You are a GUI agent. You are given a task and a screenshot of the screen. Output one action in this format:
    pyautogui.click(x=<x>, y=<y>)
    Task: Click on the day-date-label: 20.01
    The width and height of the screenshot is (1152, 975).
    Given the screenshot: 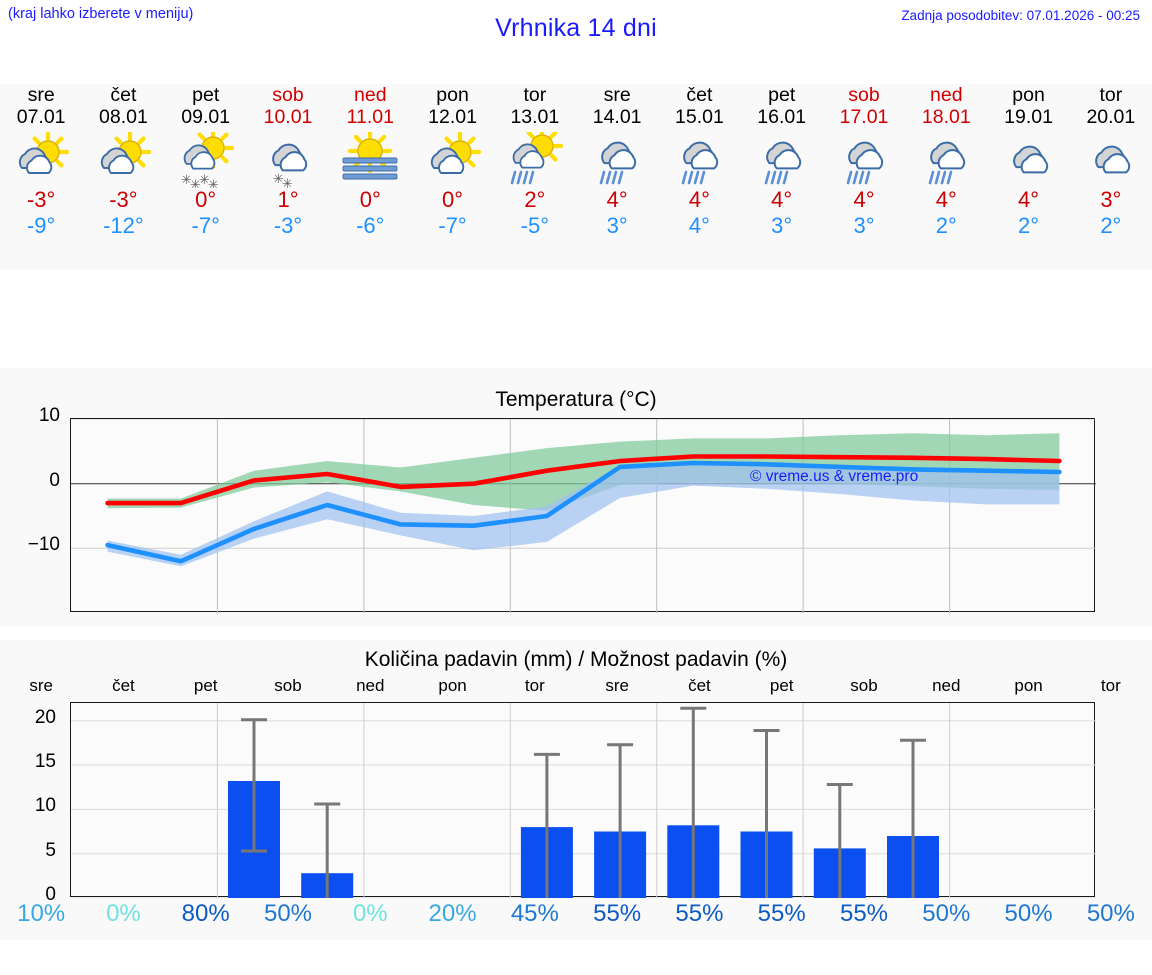 What is the action you would take?
    pyautogui.click(x=1111, y=117)
    